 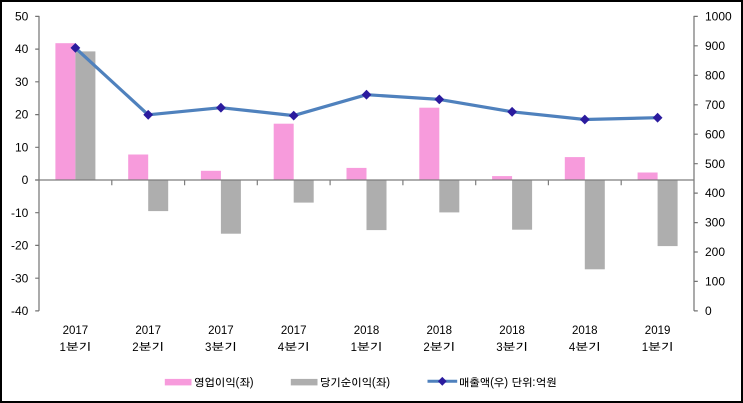 I want to click on svg-text: 600, so click(x=715, y=134).